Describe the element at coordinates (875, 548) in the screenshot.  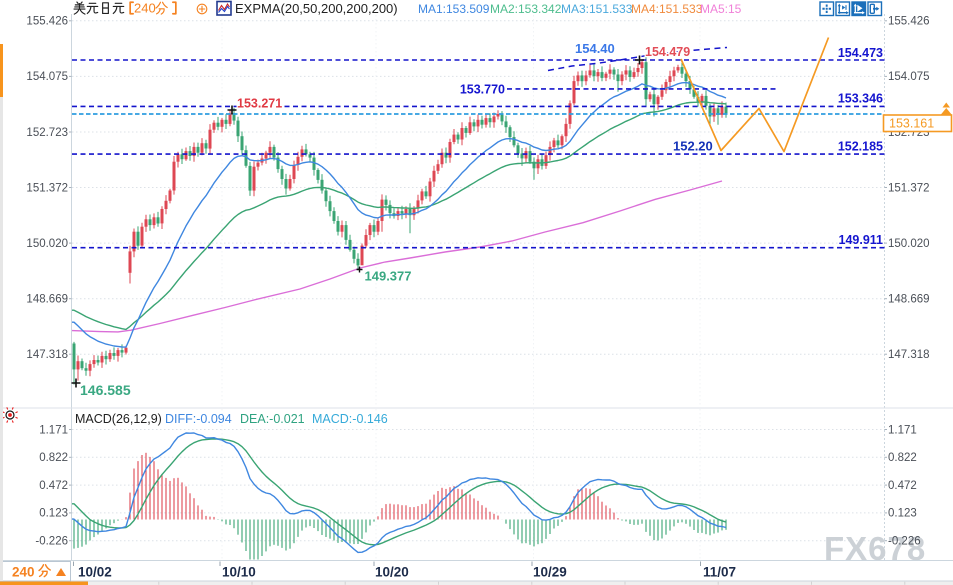
I see `svg-text: FX678` at that location.